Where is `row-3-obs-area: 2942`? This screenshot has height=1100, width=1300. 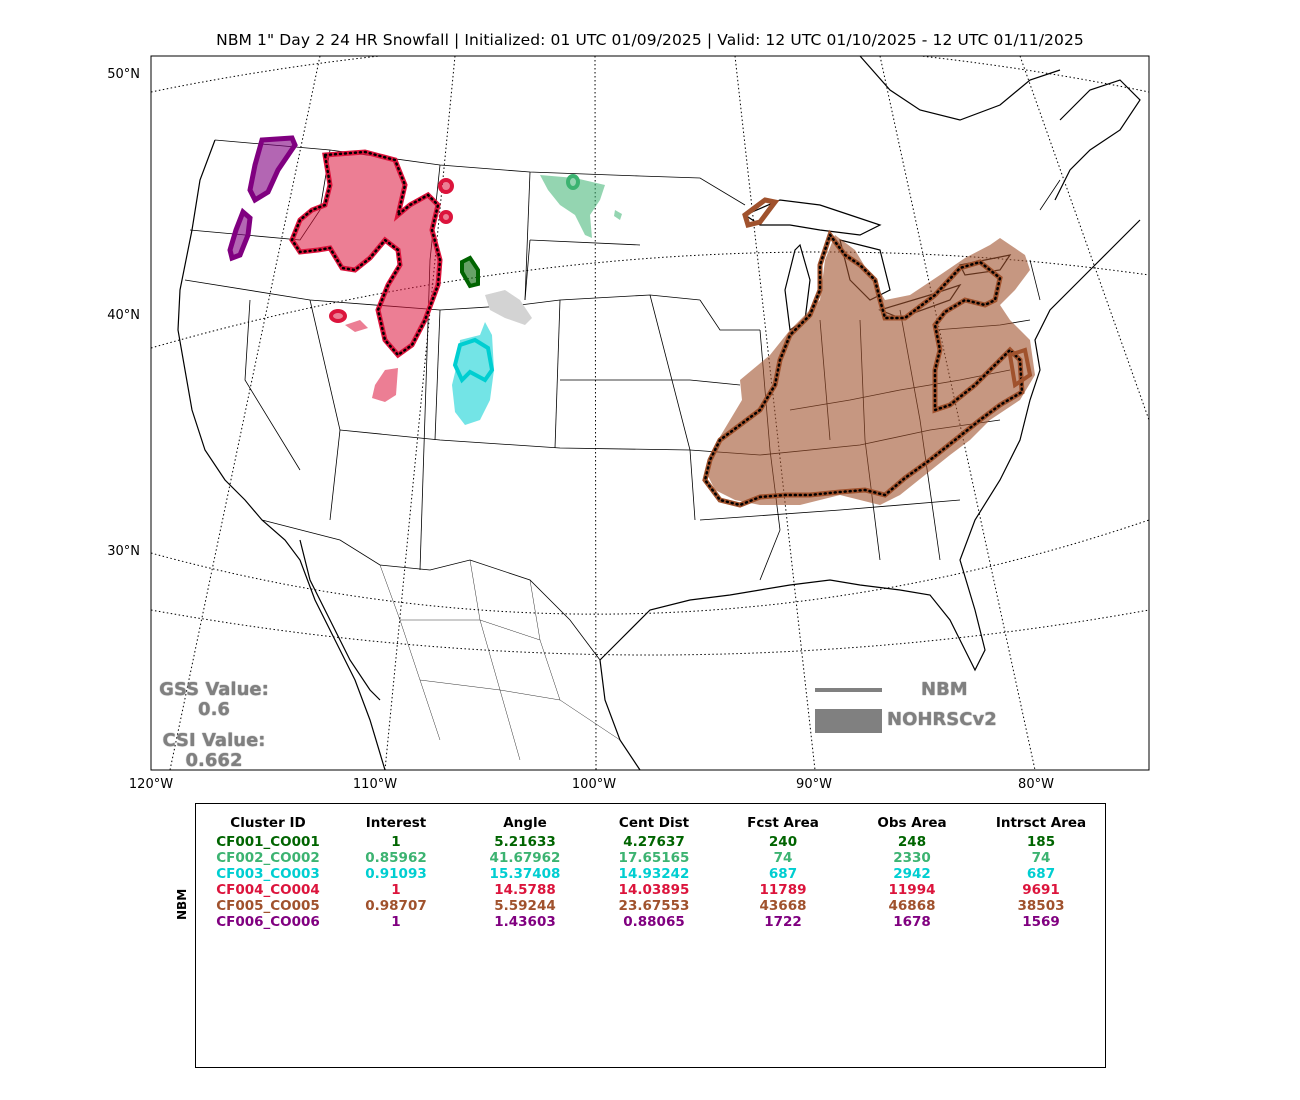
row-3-obs-area: 2942 is located at coordinates (912, 874).